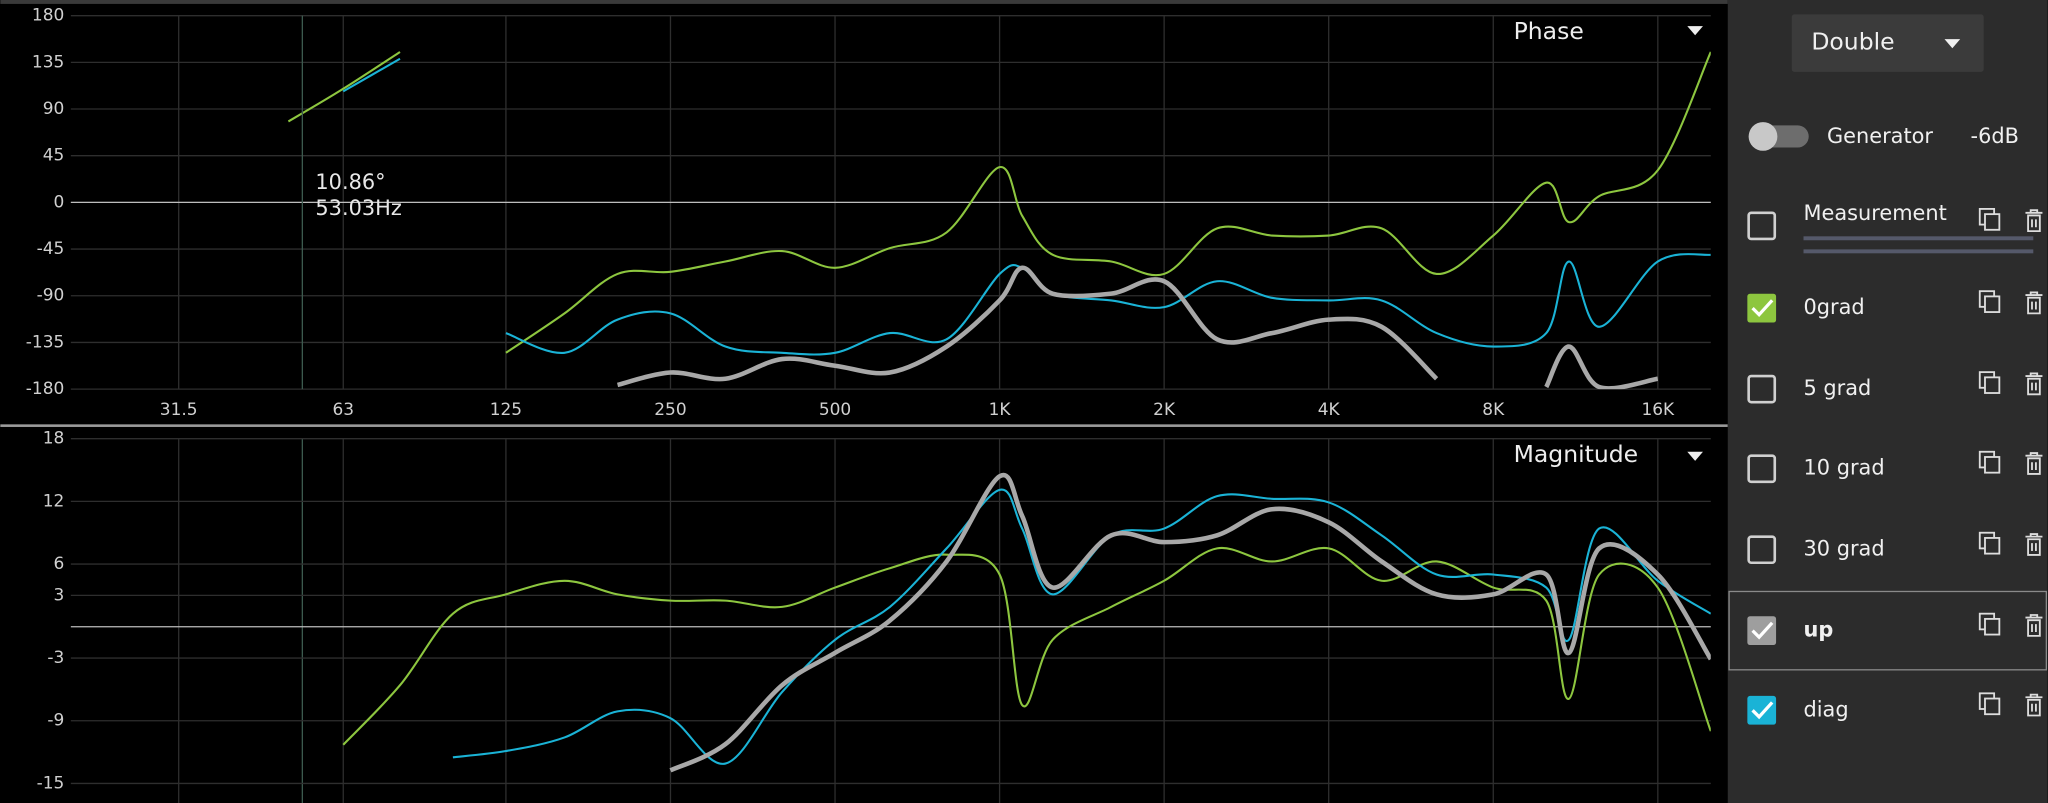  I want to click on mode-dropdown, so click(1887, 43).